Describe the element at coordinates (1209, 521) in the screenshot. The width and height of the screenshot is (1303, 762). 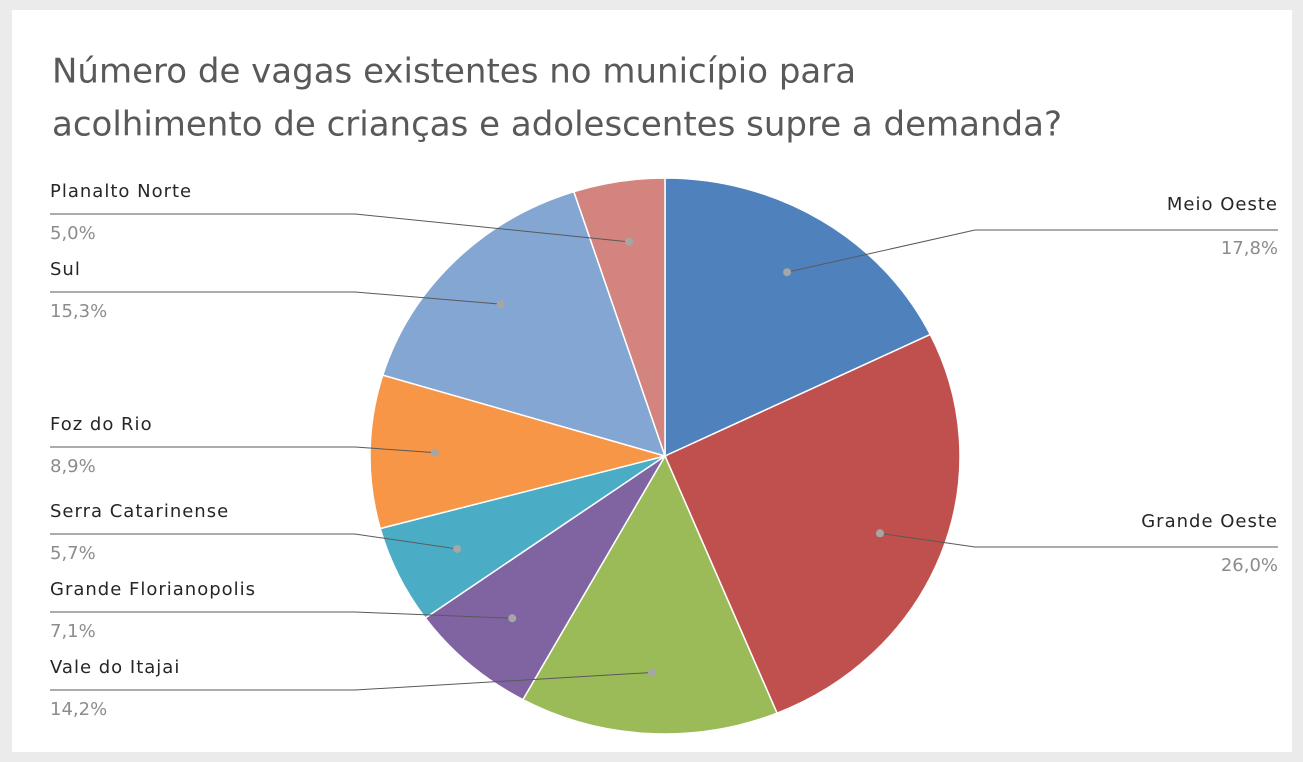
I see `slice-name: Grande Oeste` at that location.